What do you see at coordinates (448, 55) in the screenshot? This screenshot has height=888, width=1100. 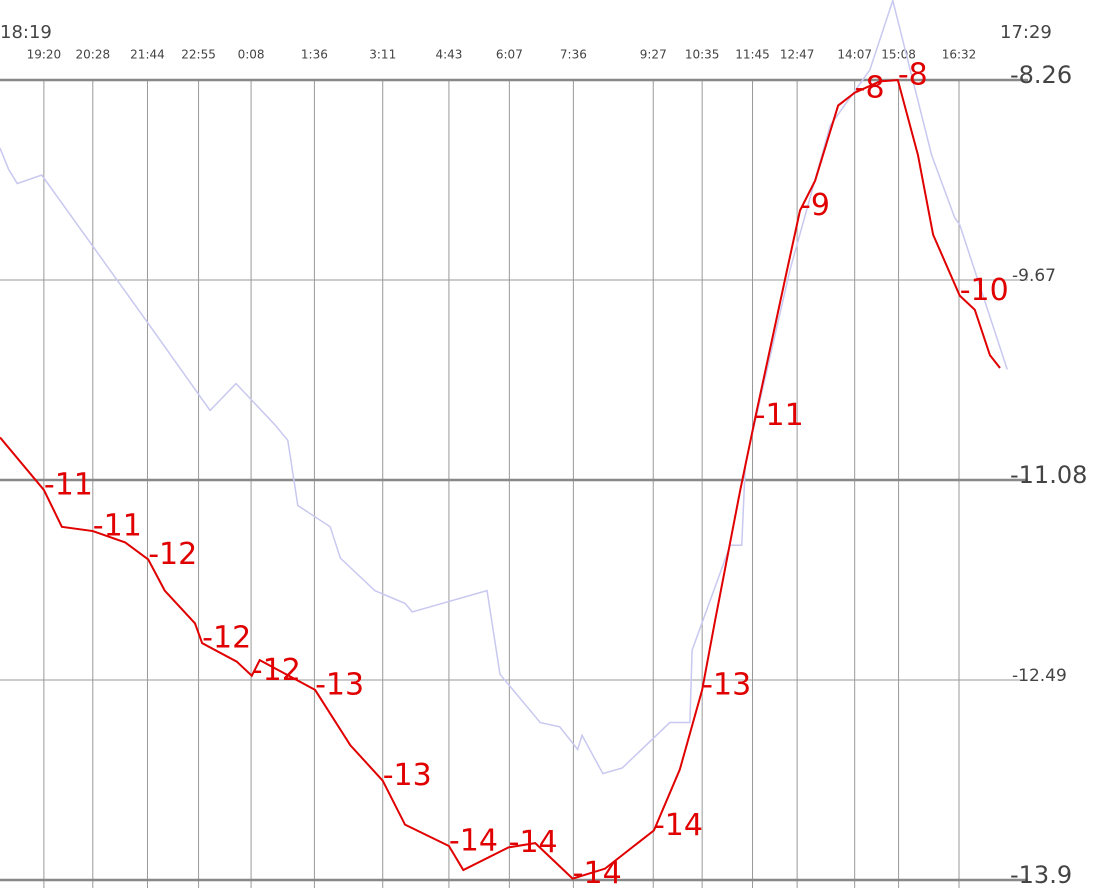 I see `x-tick-label: 4:43` at bounding box center [448, 55].